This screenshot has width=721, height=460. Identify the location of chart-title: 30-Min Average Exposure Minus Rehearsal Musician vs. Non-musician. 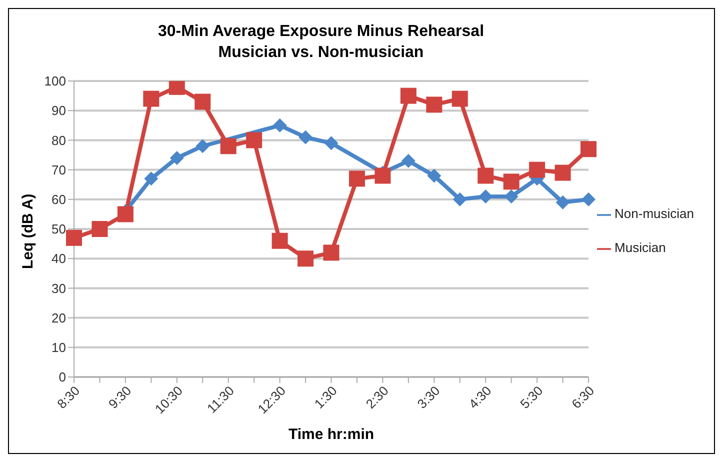
(321, 42).